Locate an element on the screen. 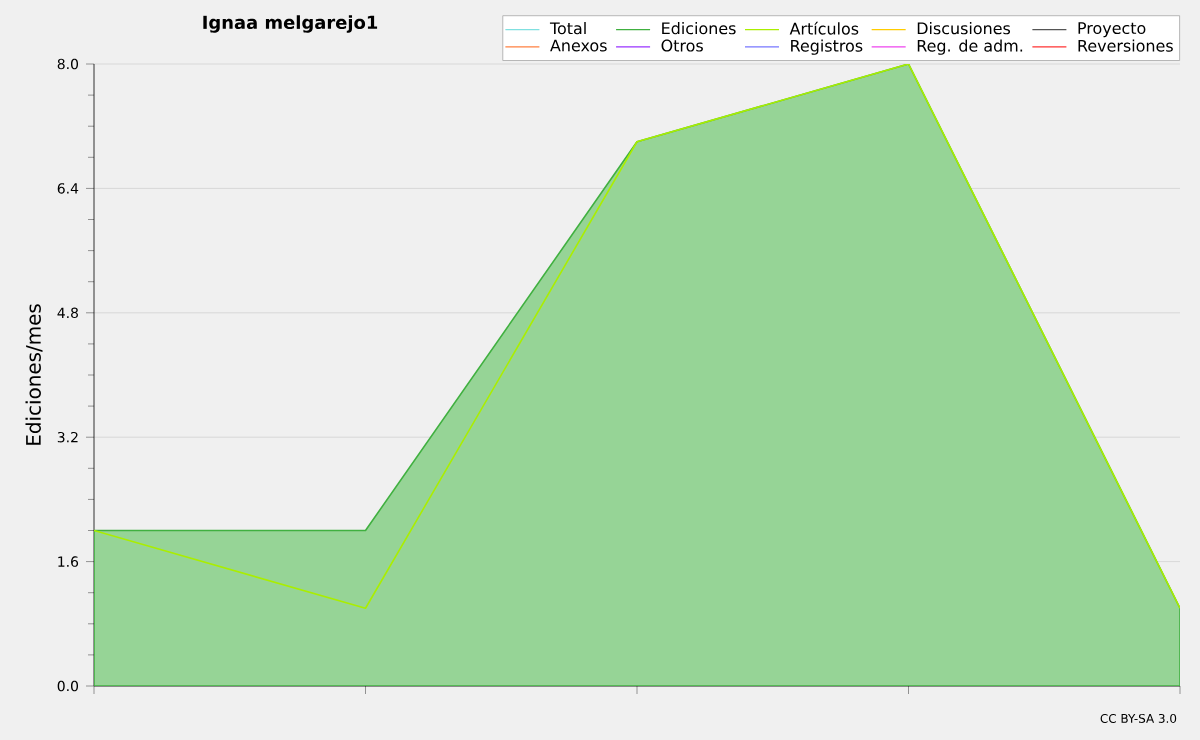  chart-title: Ignaa melgarejo1 is located at coordinates (290, 24).